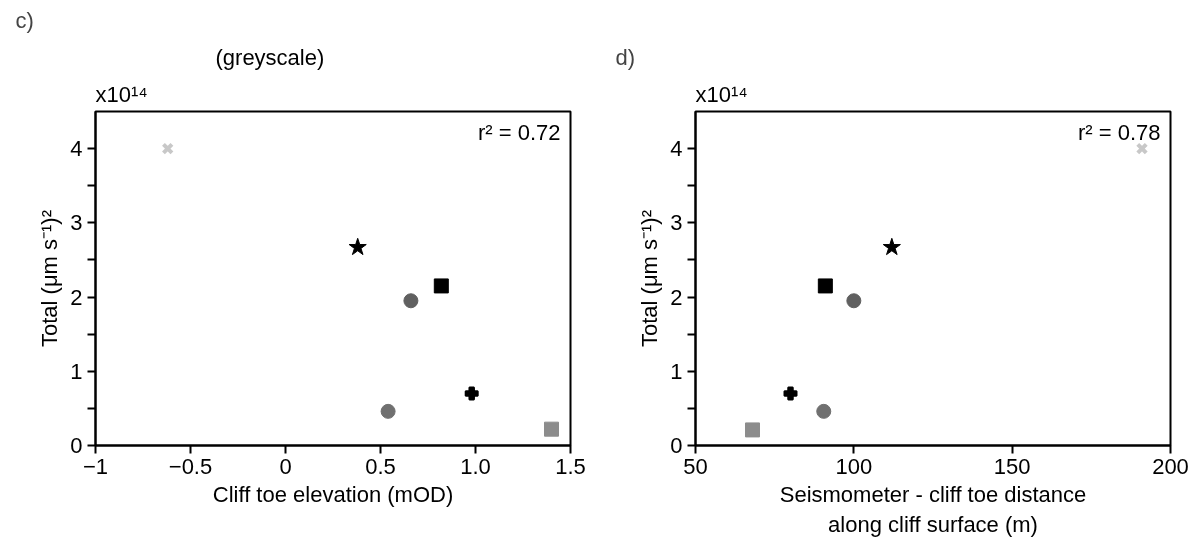 The image size is (1204, 560). What do you see at coordinates (285, 466) in the screenshot?
I see `x-tick-label: 0` at bounding box center [285, 466].